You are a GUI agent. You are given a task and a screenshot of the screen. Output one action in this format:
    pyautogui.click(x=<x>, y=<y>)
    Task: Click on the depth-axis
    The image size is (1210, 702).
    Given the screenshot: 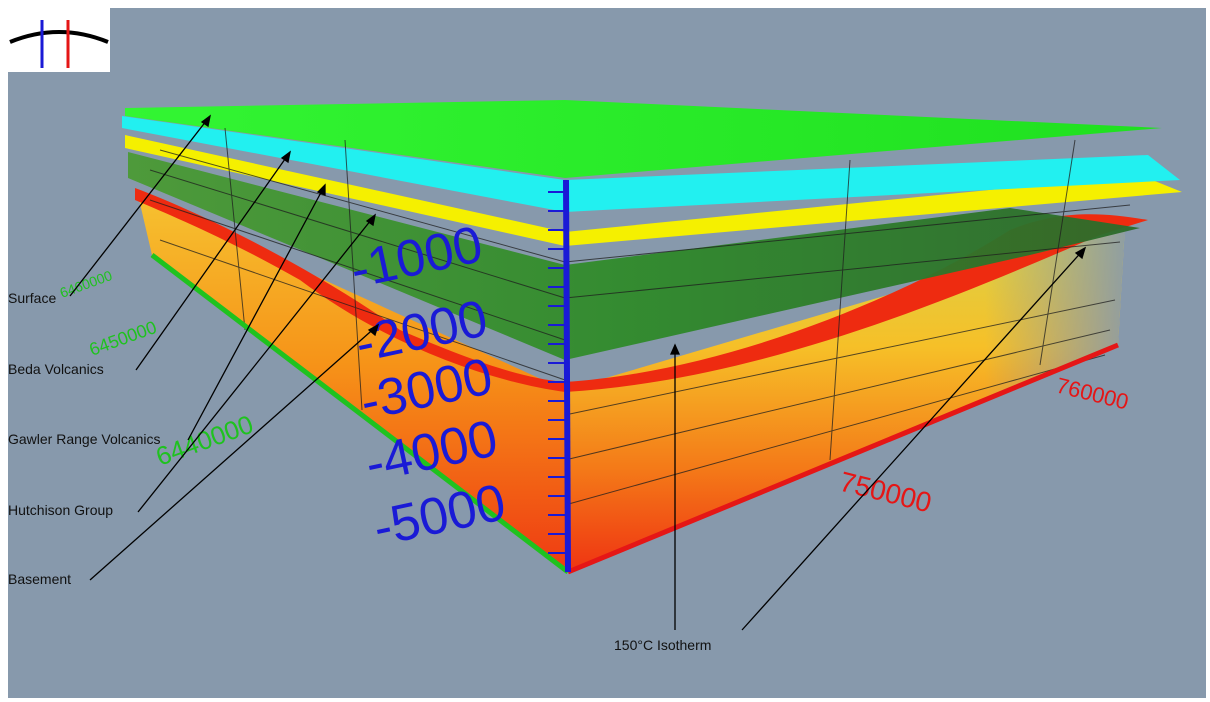 What is the action you would take?
    pyautogui.click(x=567, y=376)
    